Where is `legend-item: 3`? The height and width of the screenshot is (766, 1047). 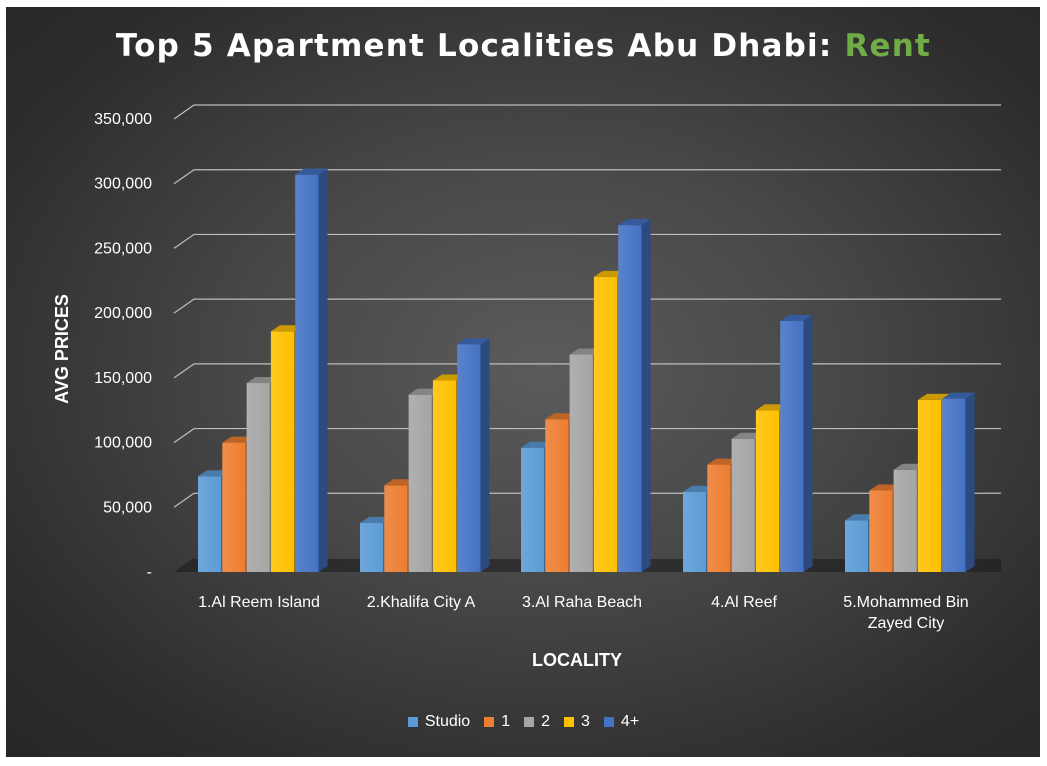
legend-item: 3 is located at coordinates (577, 722).